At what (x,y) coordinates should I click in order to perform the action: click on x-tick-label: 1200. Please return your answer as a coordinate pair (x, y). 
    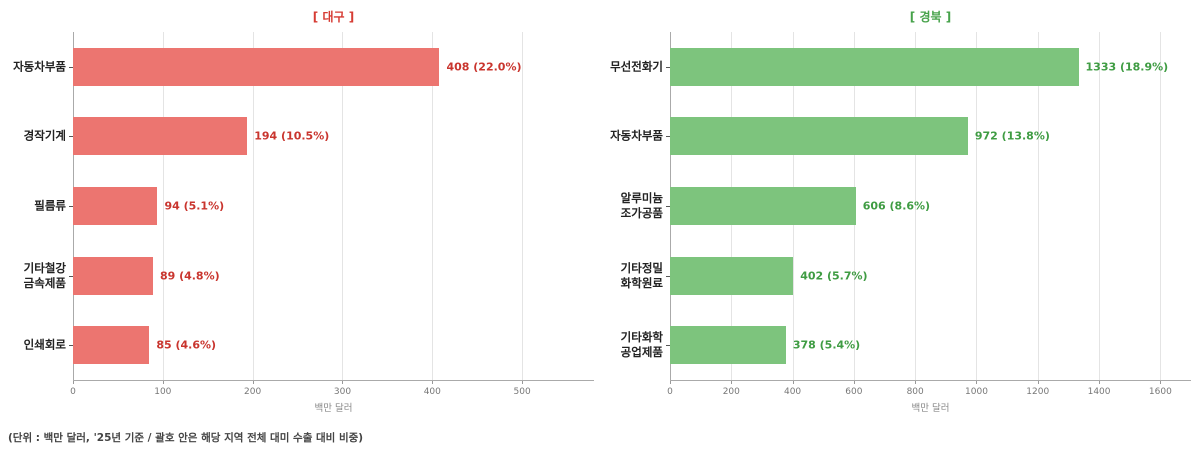
    Looking at the image, I should click on (1038, 392).